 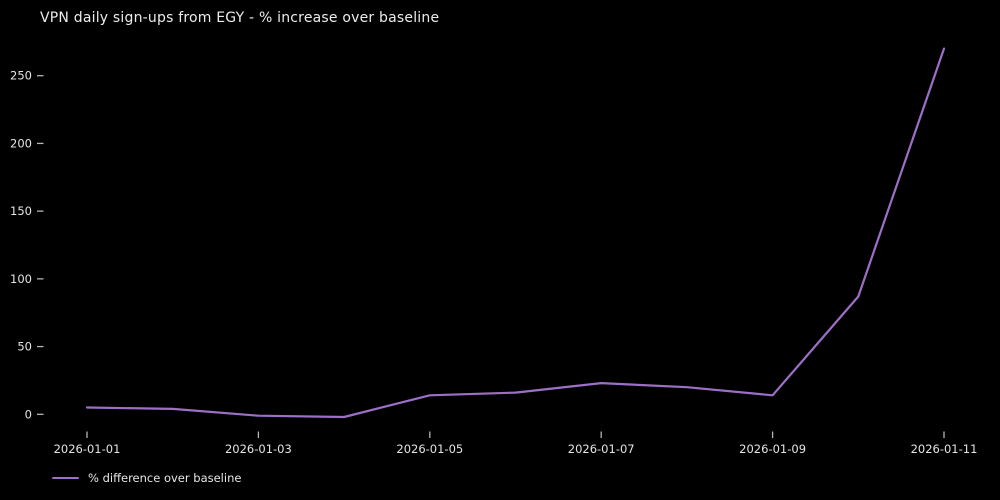 What do you see at coordinates (28, 414) in the screenshot?
I see `y-tick-label: 0` at bounding box center [28, 414].